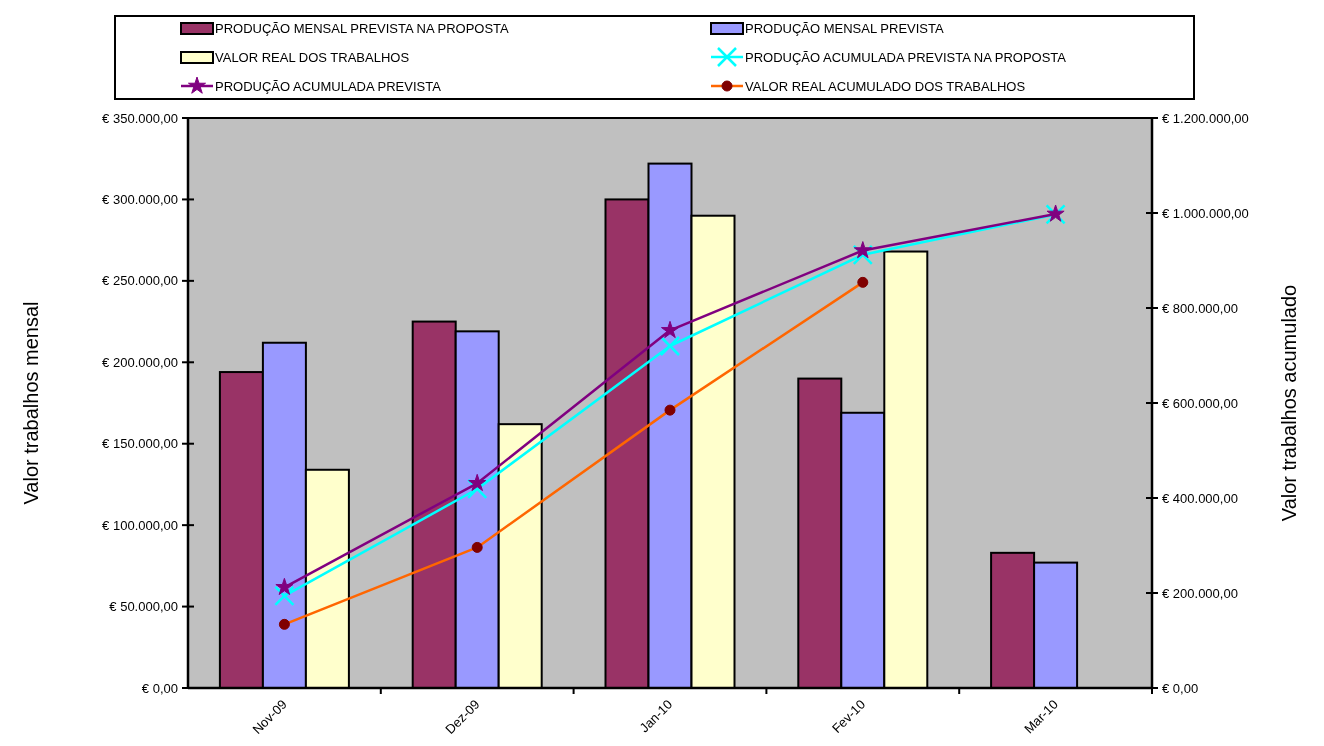 This screenshot has width=1324, height=746. I want to click on y-tick-label: € 150.000,00, so click(140, 444).